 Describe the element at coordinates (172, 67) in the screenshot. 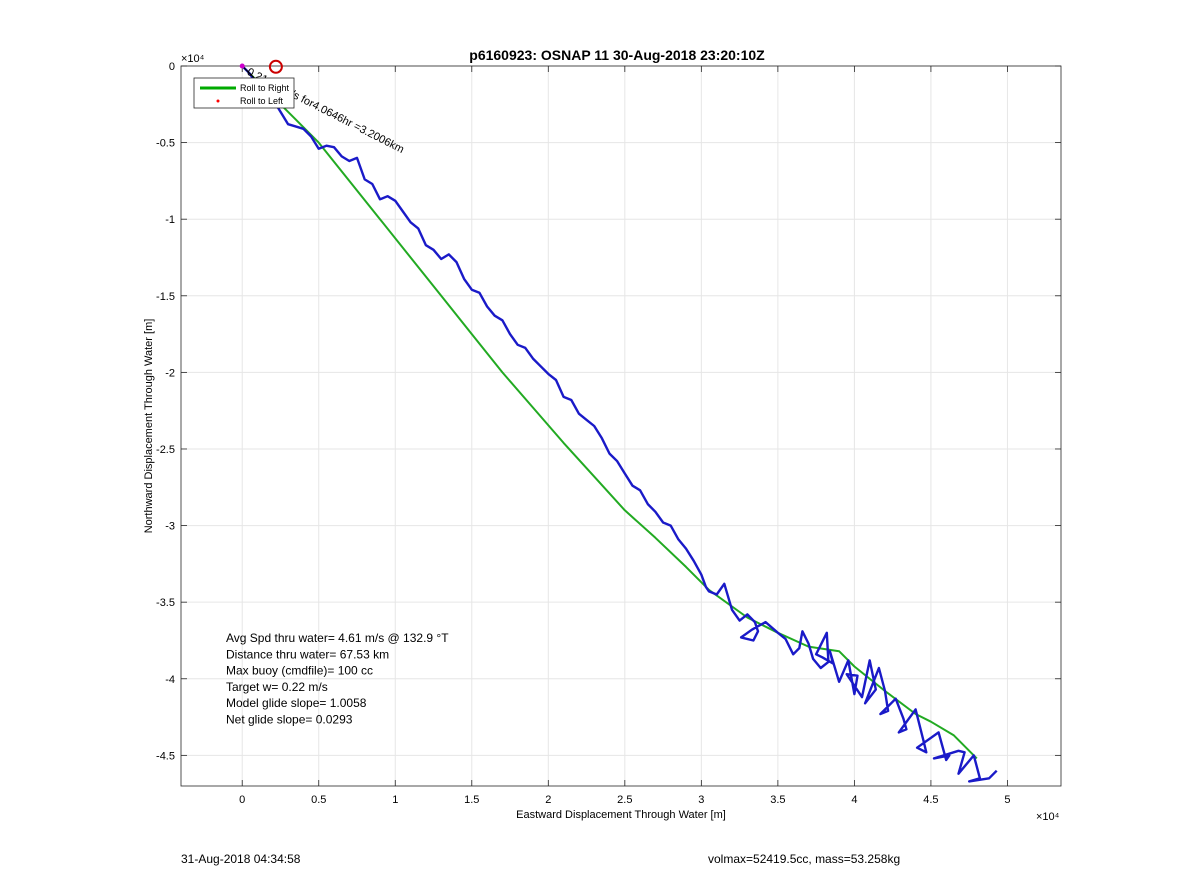

I see `y-tick-label: 0` at that location.